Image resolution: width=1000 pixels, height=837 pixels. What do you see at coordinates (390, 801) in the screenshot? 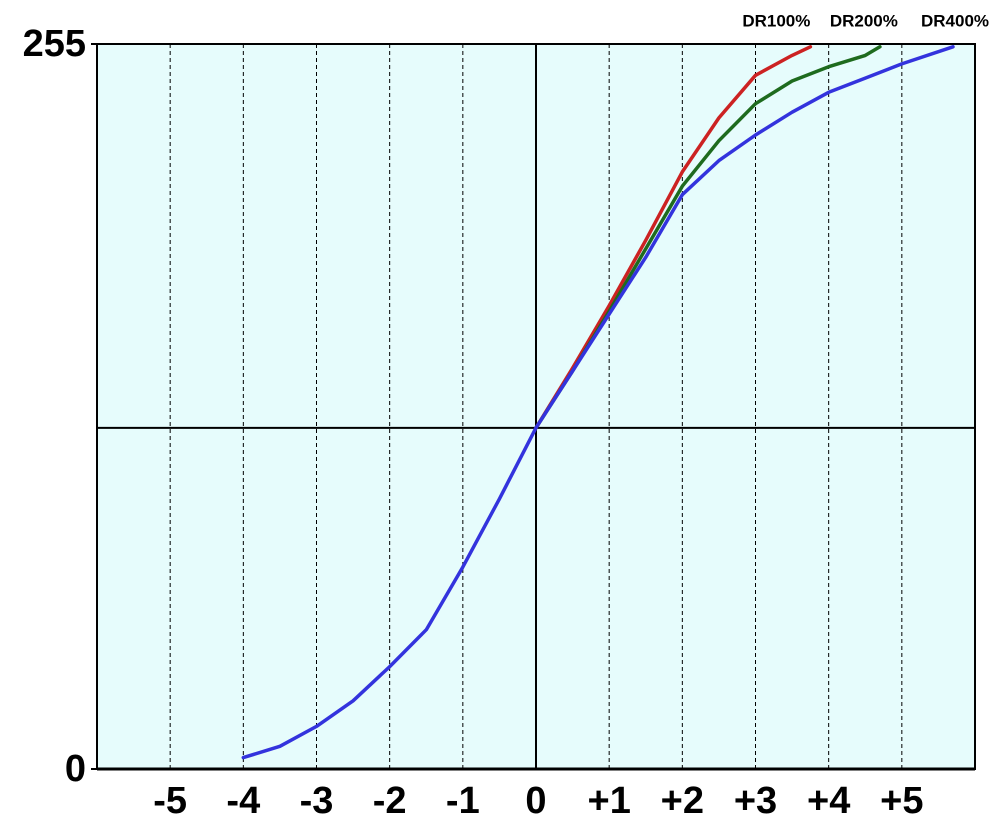
I see `x-tick-label: -2` at bounding box center [390, 801].